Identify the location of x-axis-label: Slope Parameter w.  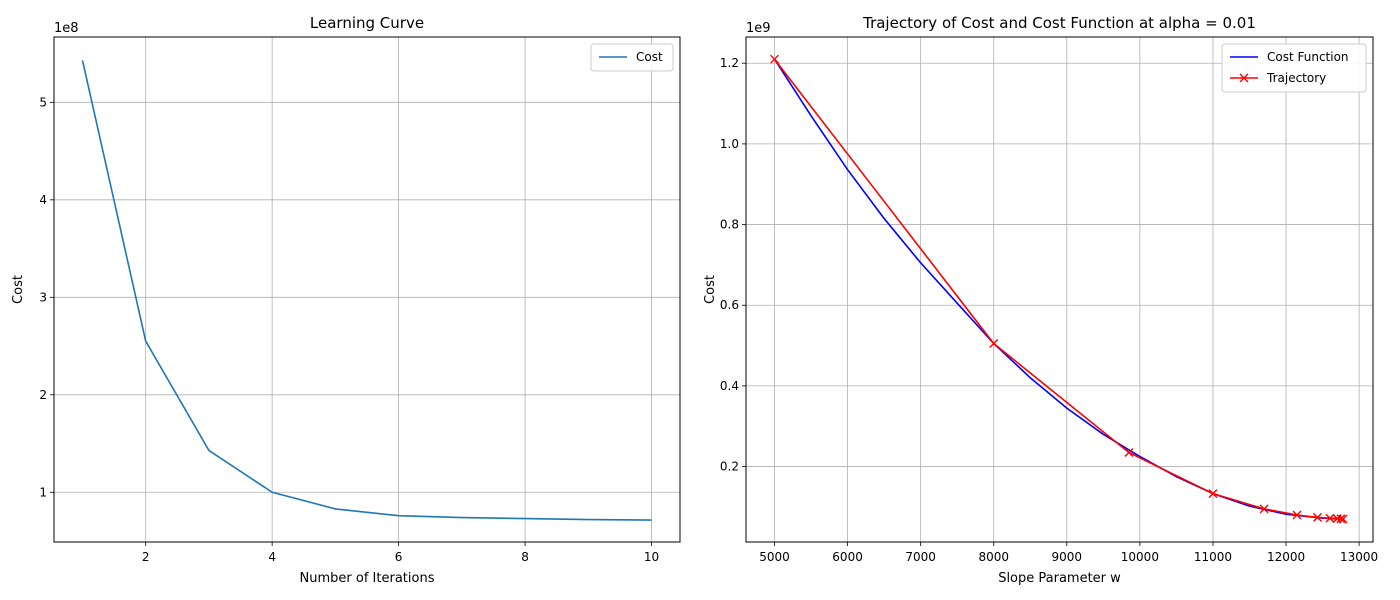
(1059, 578).